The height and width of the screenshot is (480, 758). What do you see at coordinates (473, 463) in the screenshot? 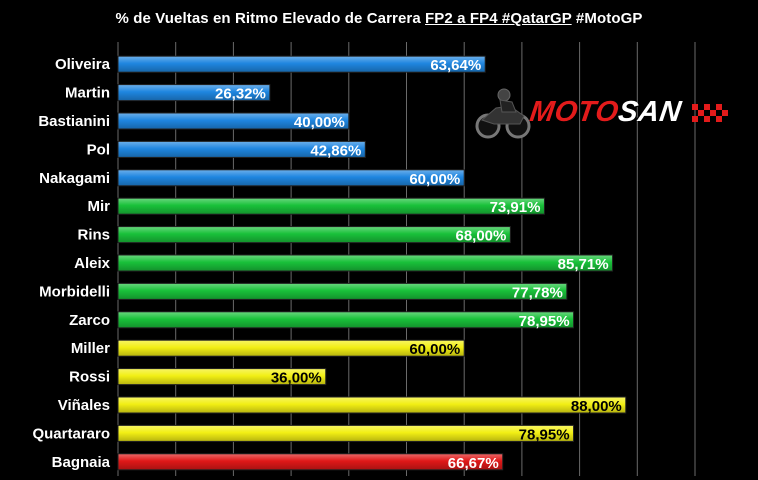
I see `value-label: 66,67%` at bounding box center [473, 463].